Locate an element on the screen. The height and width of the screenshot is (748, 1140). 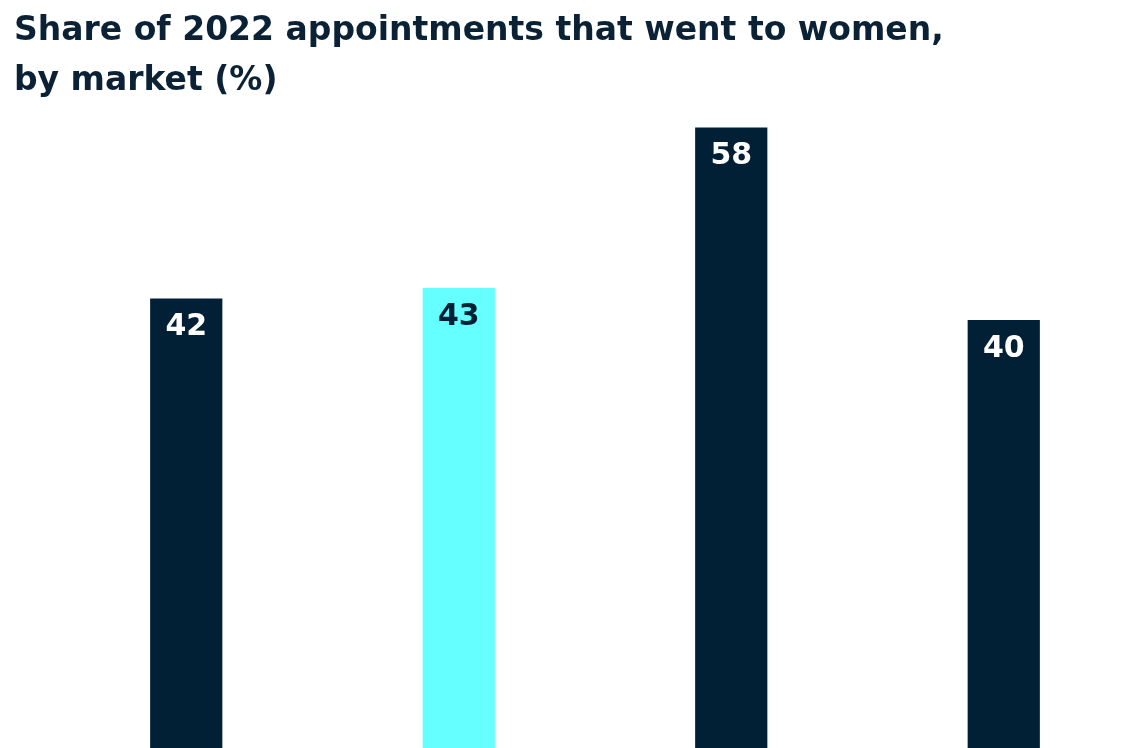
data-label: 58 is located at coordinates (731, 154).